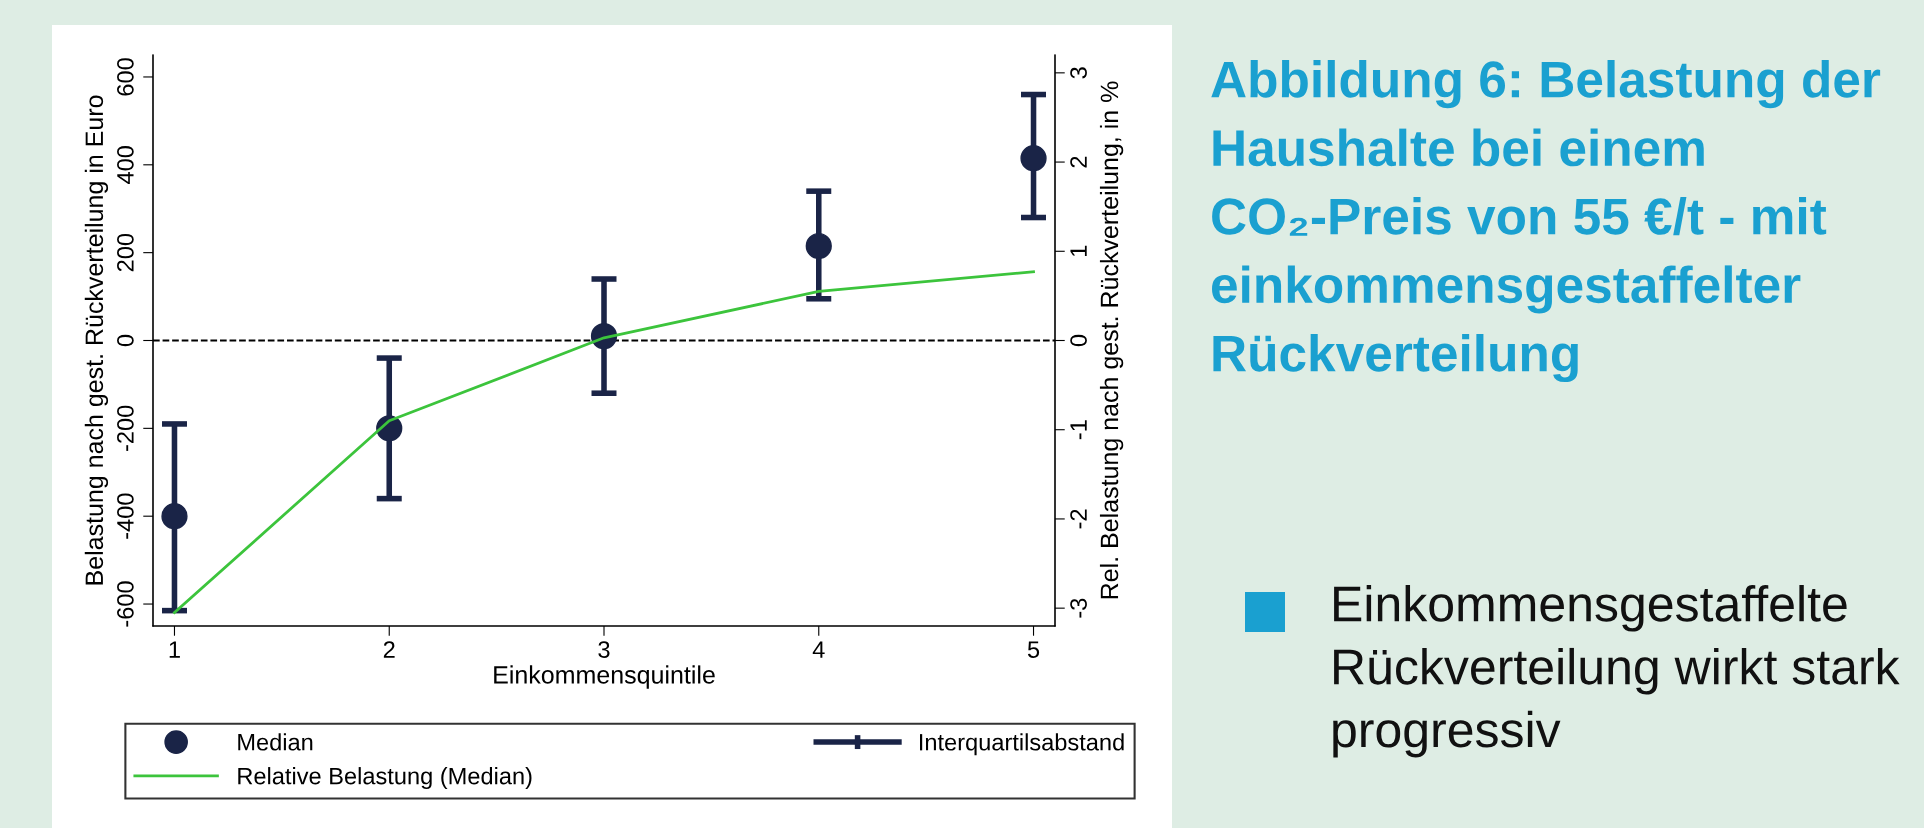  I want to click on y-tick-label: 0, so click(125, 340).